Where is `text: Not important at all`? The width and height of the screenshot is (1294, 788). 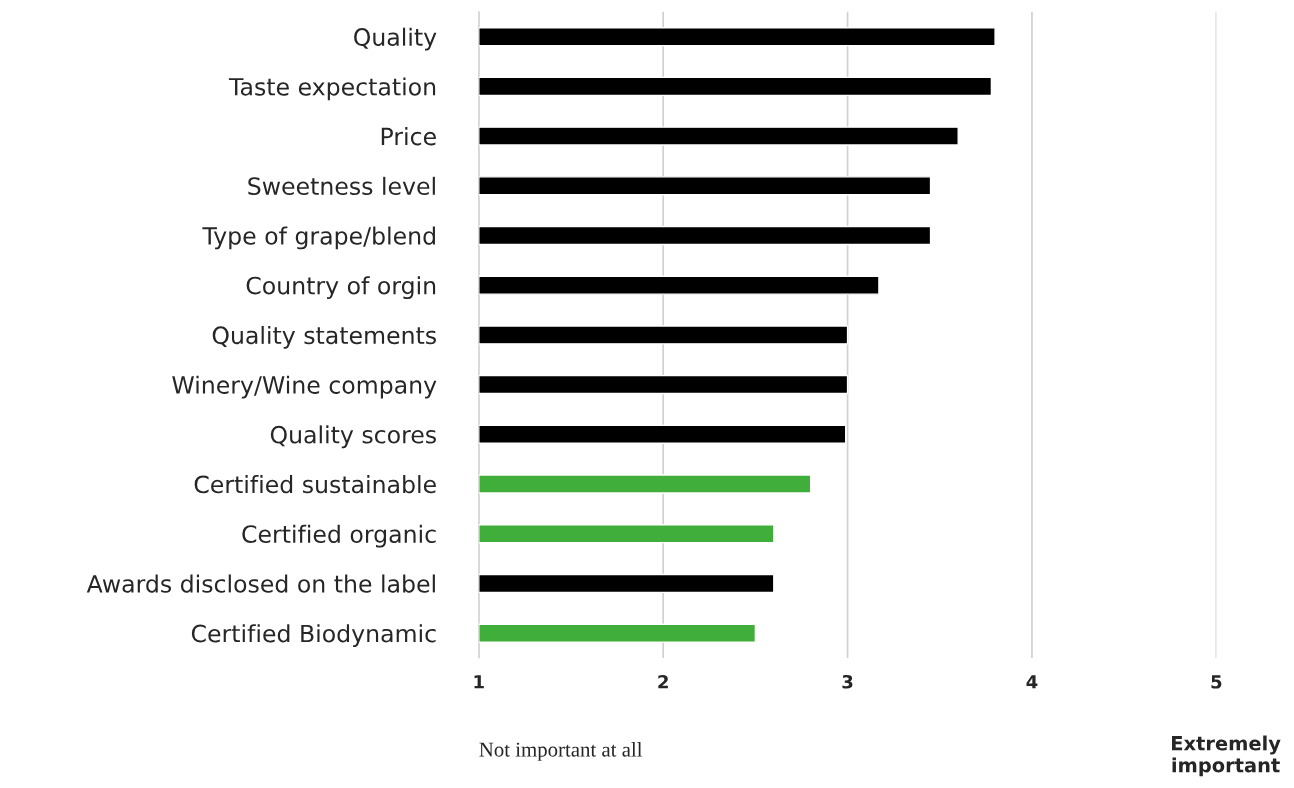 text: Not important at all is located at coordinates (561, 751).